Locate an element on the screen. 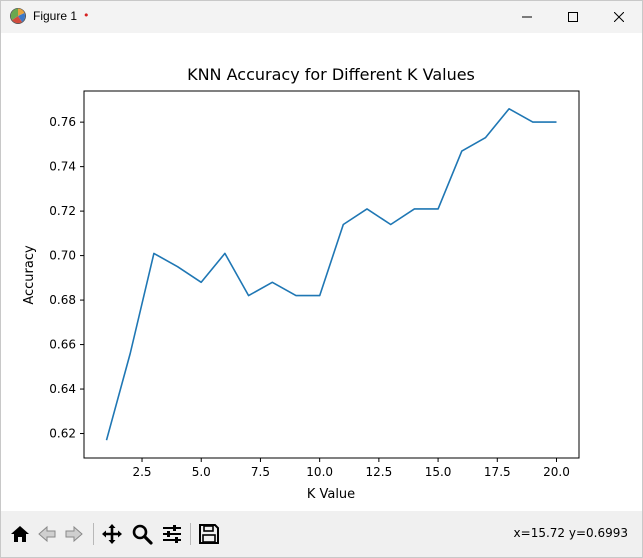  navigation-toolbar: x=15.72 y=0.6993 is located at coordinates (321, 534).